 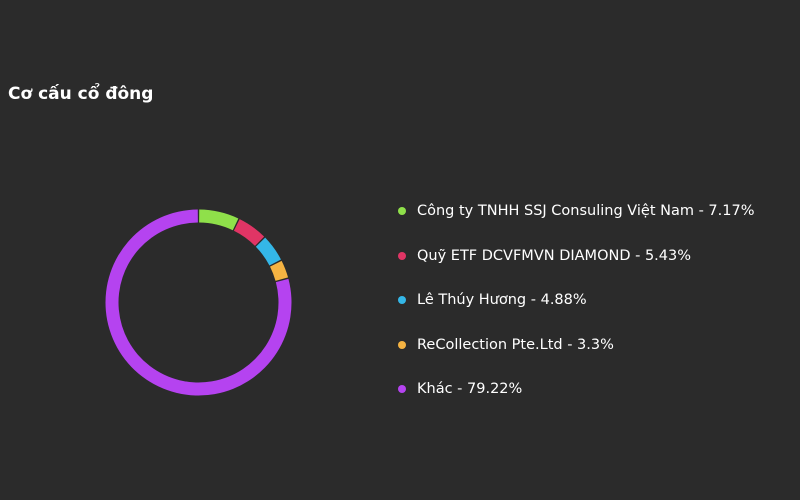 I want to click on legend-dot-le-thuy-huong, so click(x=402, y=300).